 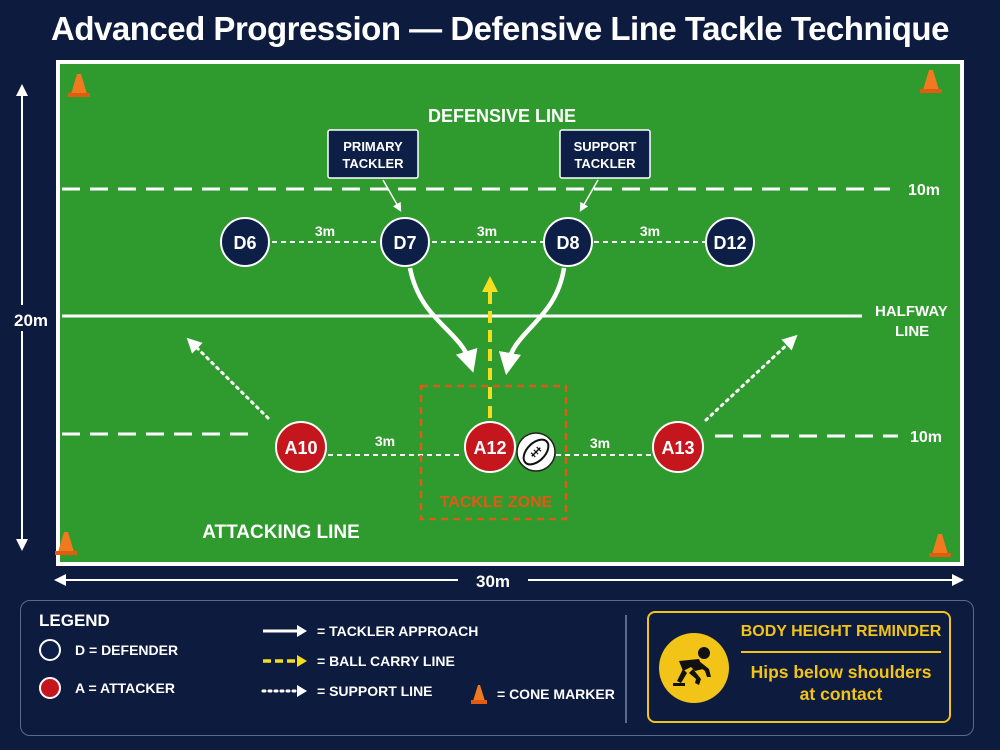 I want to click on reminder-text: Hips below shoulders at contact, so click(x=841, y=683).